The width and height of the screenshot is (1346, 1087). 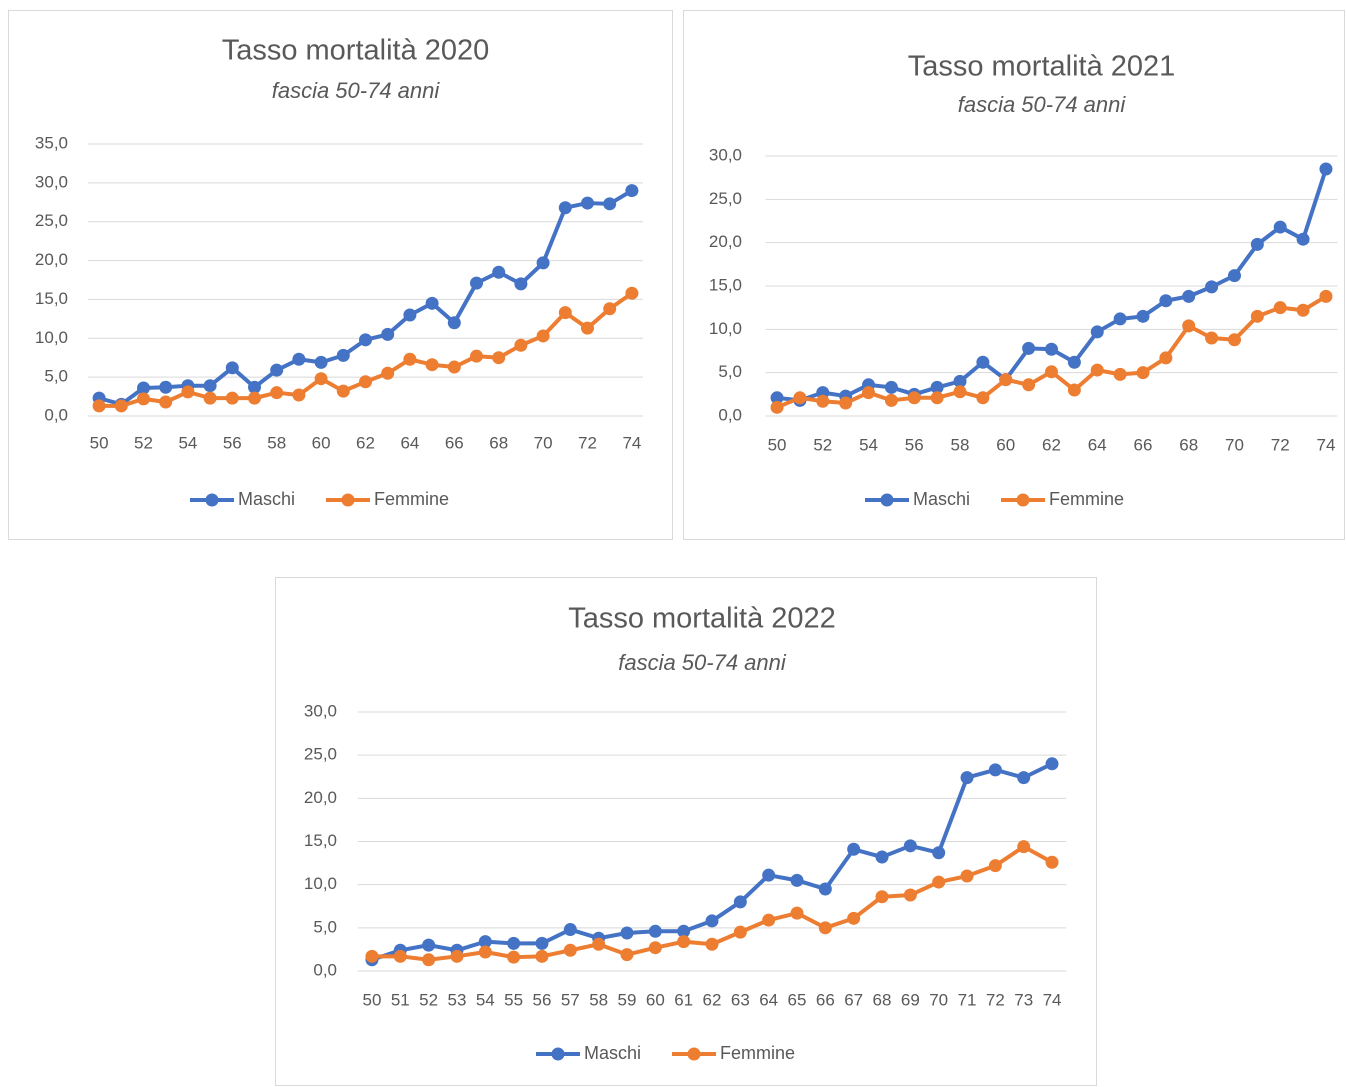 I want to click on x-tick-label: 70, so click(x=1234, y=444).